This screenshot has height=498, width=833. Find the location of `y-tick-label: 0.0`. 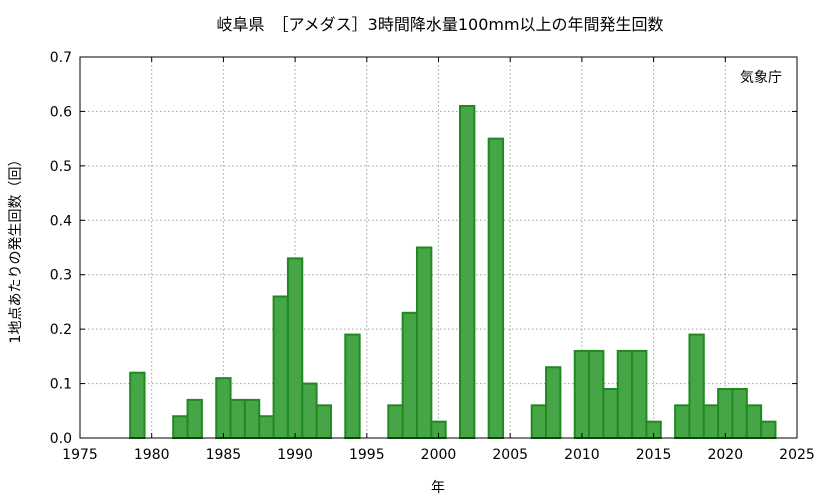

y-tick-label: 0.0 is located at coordinates (61, 439).